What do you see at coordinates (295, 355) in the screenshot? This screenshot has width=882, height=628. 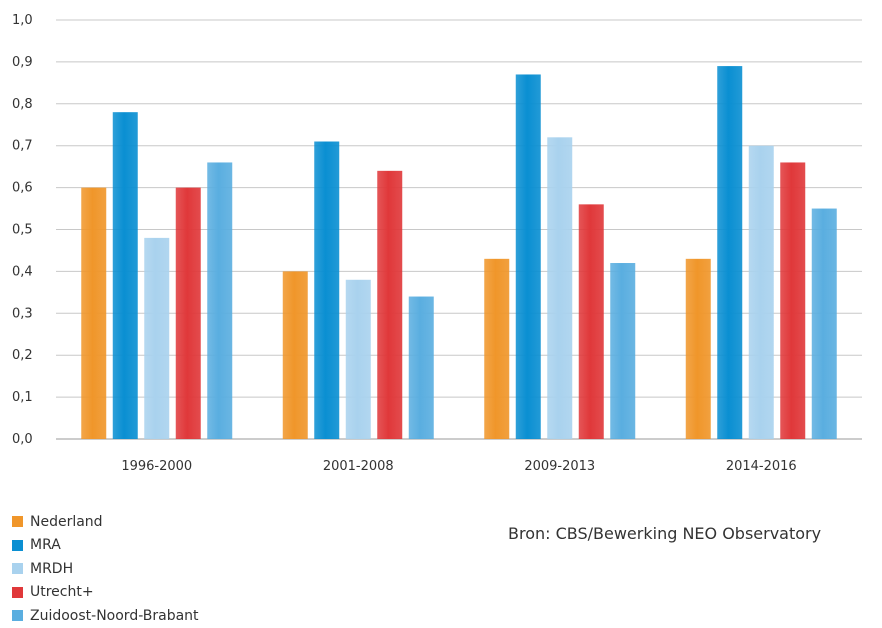 I see `bar-nederland-2001-2008` at bounding box center [295, 355].